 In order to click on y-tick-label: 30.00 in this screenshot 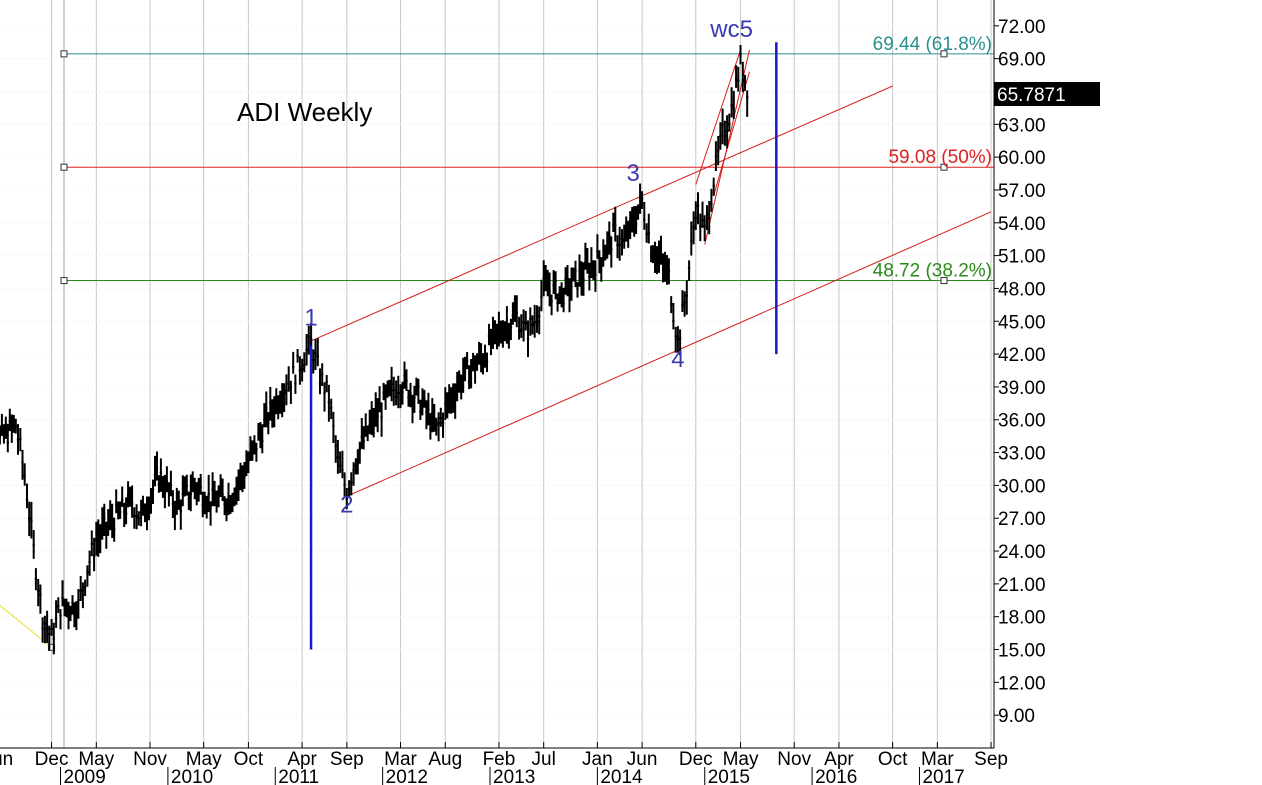, I will do `click(1022, 486)`.